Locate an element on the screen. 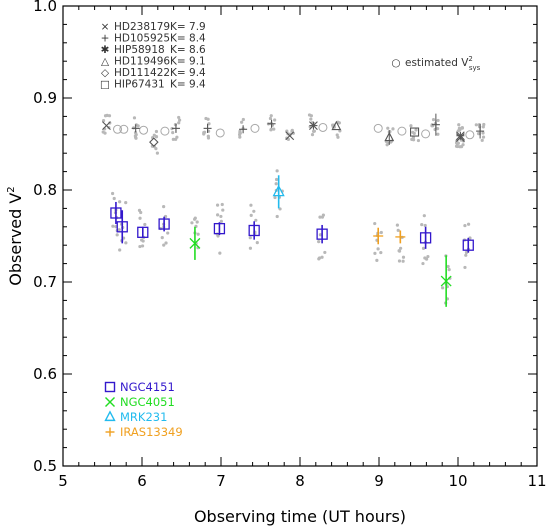 Image resolution: width=546 pixels, height=527 pixels. science-legend-name: IRAS13349 is located at coordinates (151, 432).